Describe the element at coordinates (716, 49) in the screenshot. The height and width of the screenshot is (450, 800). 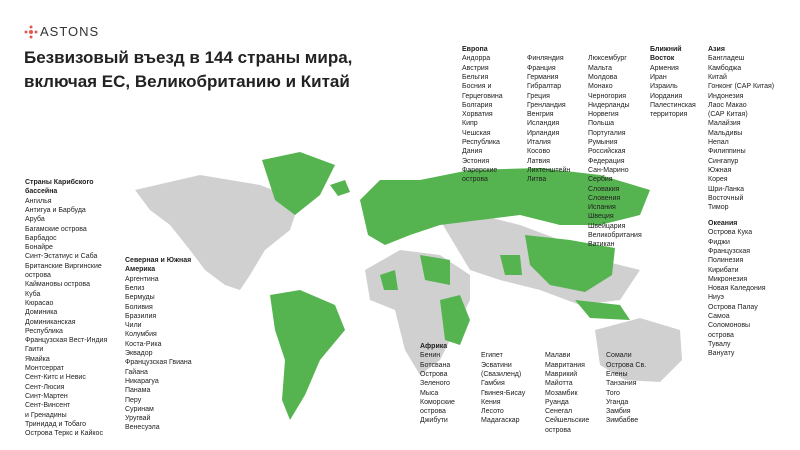
I see `region-heading: Азия` at that location.